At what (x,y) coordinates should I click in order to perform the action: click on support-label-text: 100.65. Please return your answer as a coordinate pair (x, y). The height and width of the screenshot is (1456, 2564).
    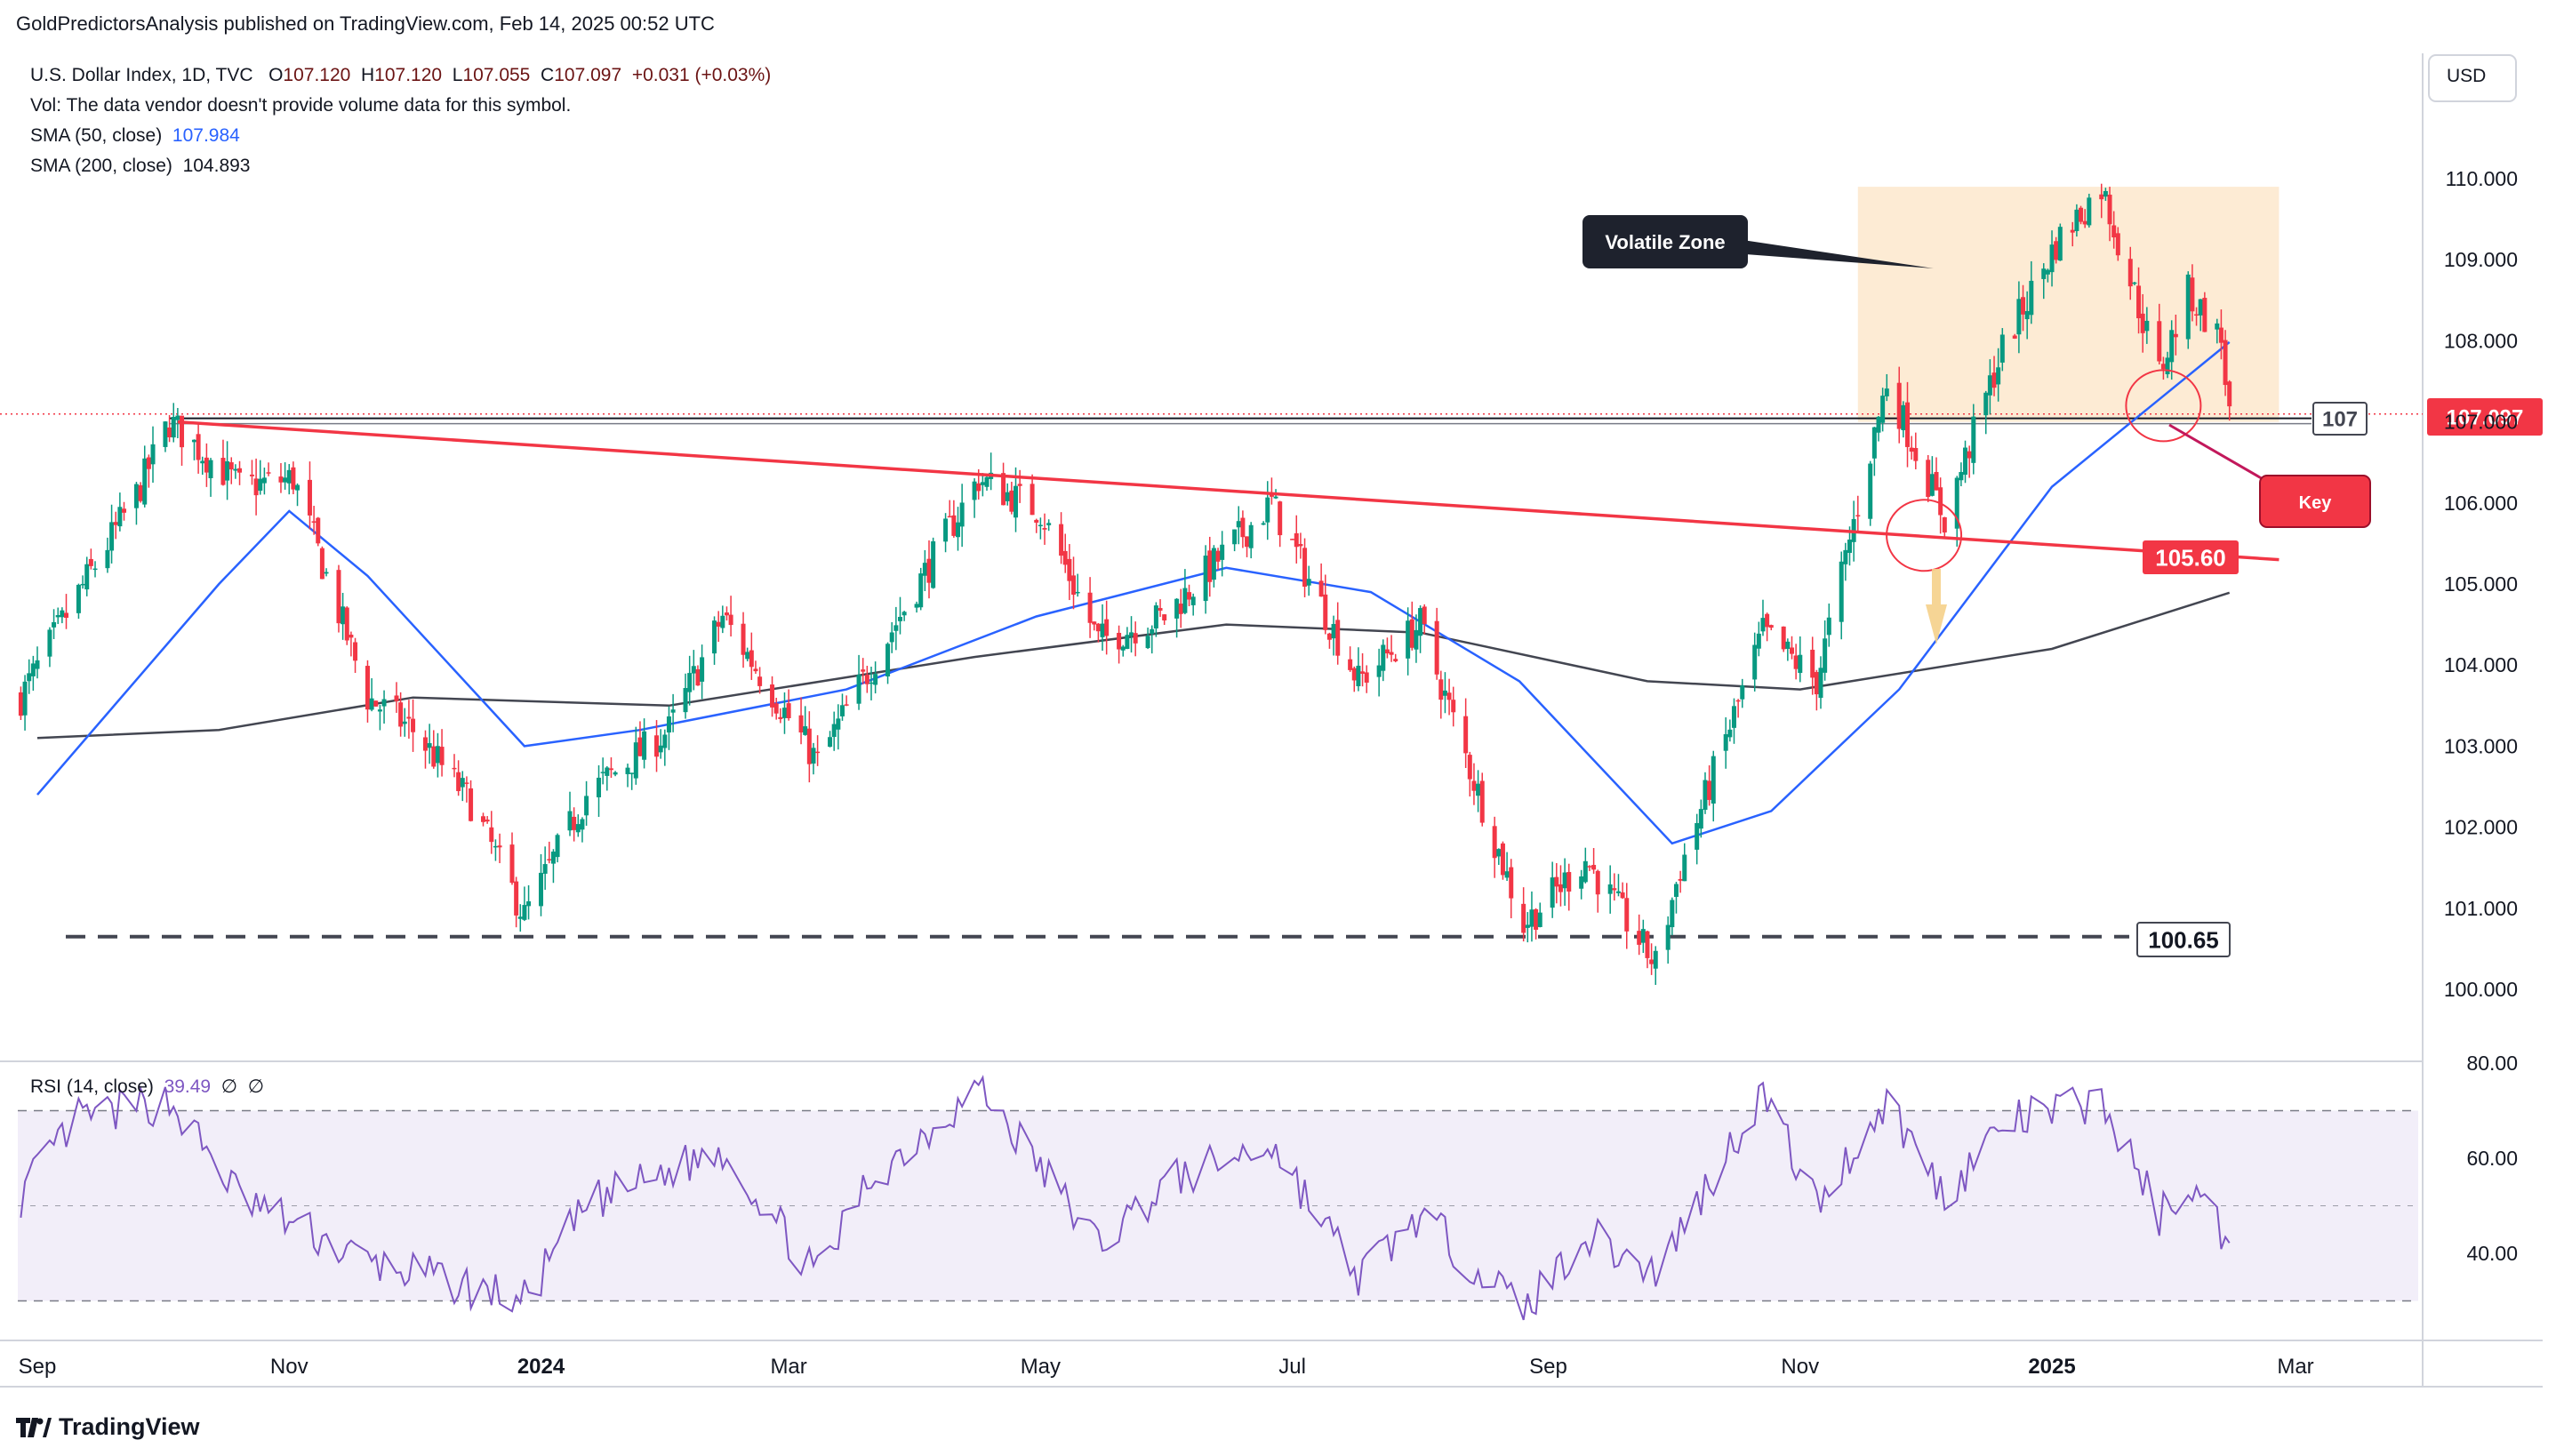
    Looking at the image, I should click on (2183, 939).